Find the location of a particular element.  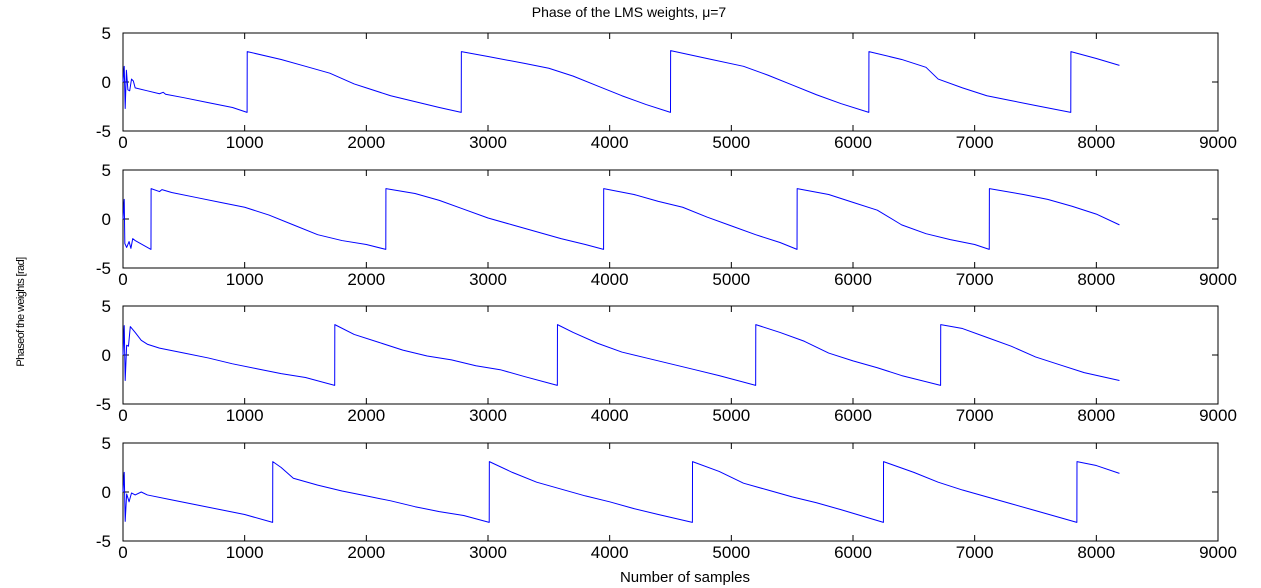

chart-title: Phase of the LMS weights, μ=7 is located at coordinates (629, 12).